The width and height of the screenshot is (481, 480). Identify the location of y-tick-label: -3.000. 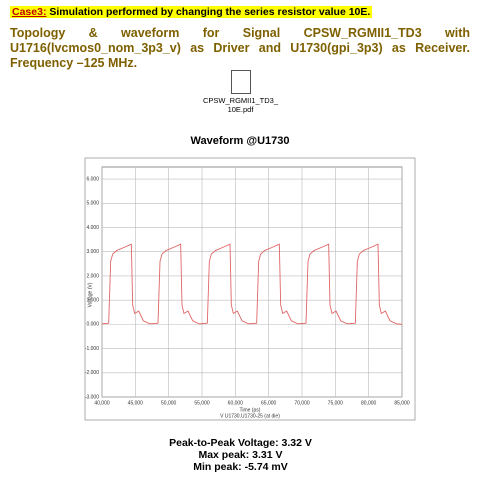
(92, 397).